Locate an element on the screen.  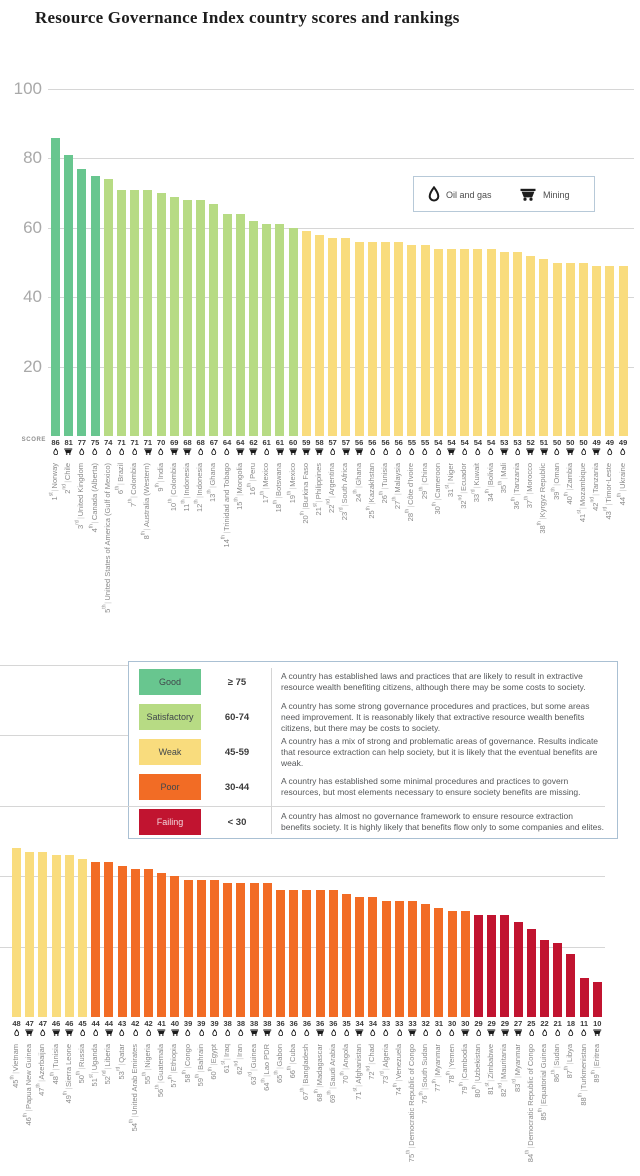
country-label: 53rd|Qatar is located at coordinates (120, 1062).